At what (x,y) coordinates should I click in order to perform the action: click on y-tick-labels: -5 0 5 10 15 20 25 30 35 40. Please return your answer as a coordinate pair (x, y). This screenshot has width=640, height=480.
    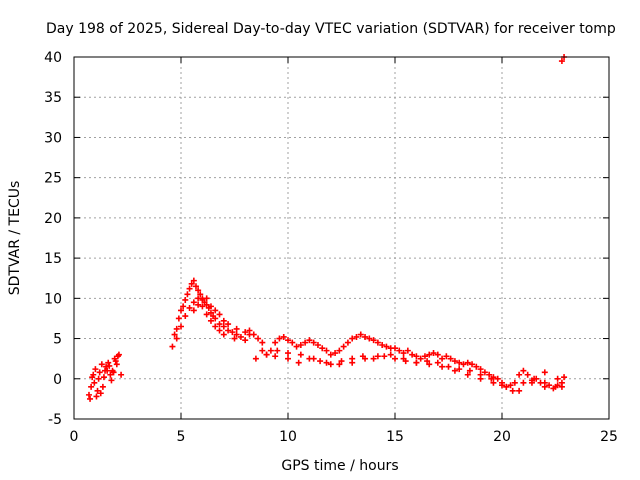
    Looking at the image, I should click on (53, 239).